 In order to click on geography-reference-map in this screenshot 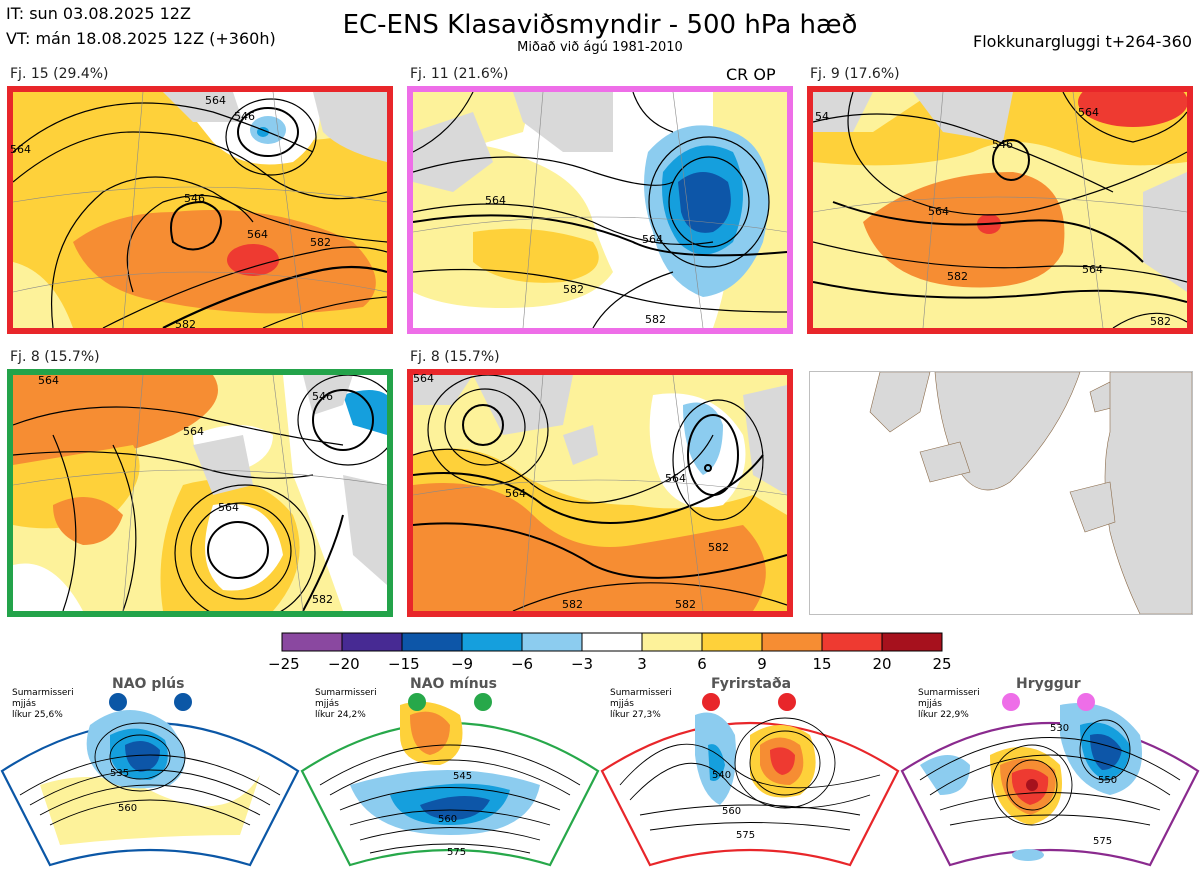, I will do `click(1001, 493)`.